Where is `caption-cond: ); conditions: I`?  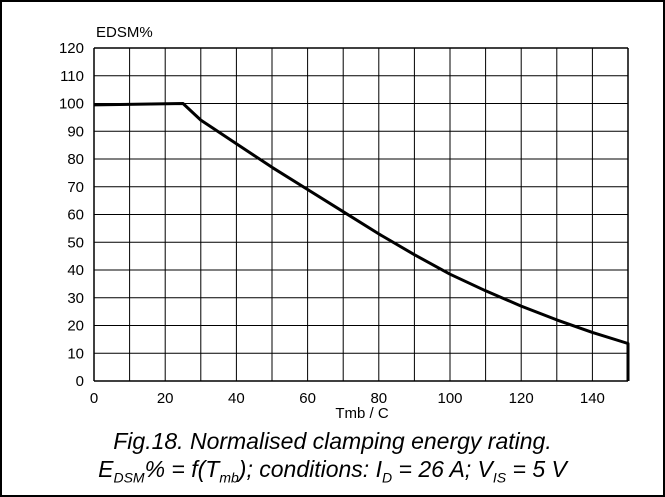 caption-cond: ); conditions: I is located at coordinates (310, 469).